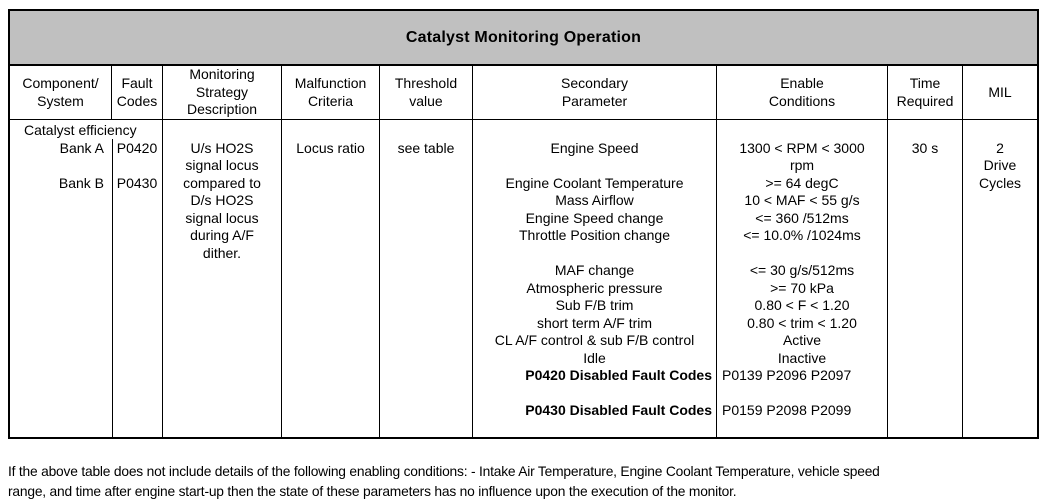  I want to click on time-required-line, so click(925, 131).